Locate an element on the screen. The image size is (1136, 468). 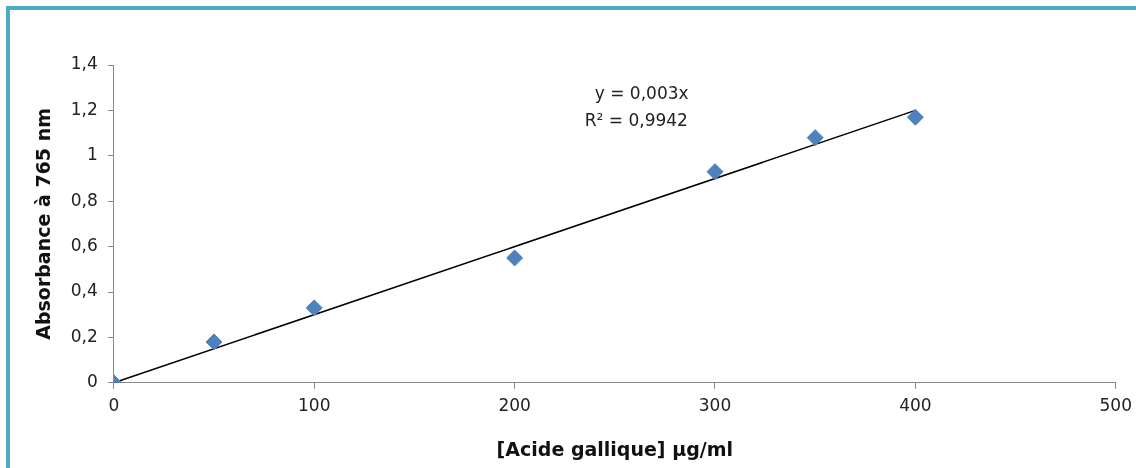
annotation: R² = 0,9942 is located at coordinates (636, 120).